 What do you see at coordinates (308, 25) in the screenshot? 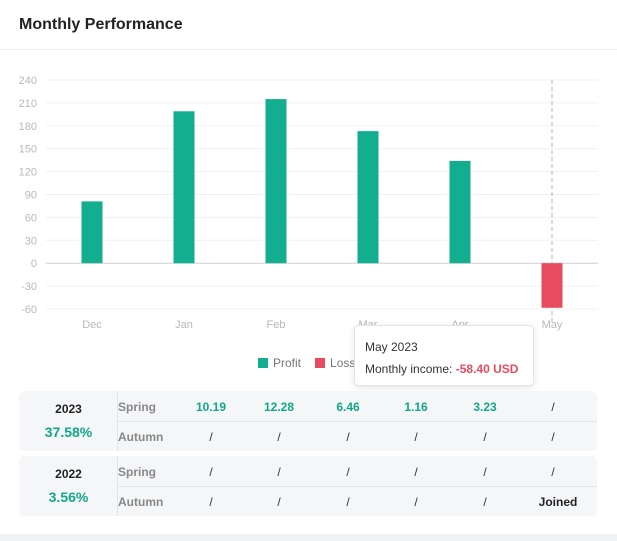
I see `card-header: Monthly Performance` at bounding box center [308, 25].